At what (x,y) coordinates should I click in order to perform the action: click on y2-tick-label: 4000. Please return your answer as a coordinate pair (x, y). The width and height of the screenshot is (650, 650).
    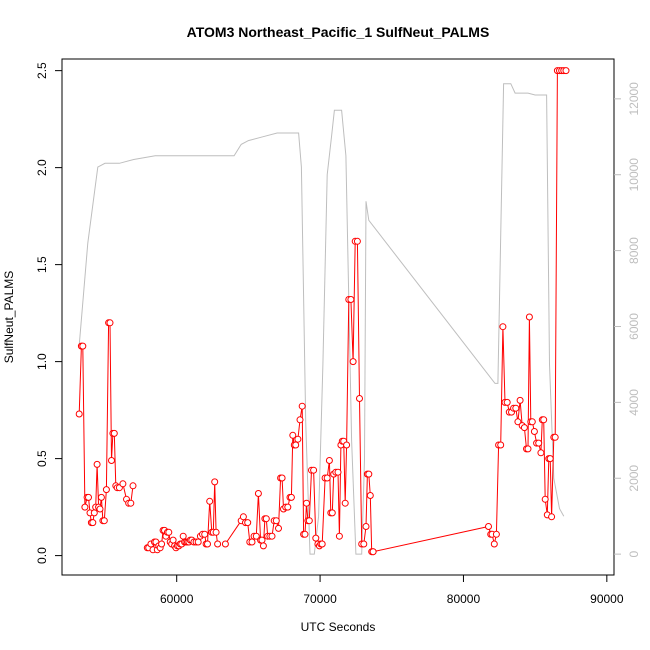
    Looking at the image, I should click on (634, 402).